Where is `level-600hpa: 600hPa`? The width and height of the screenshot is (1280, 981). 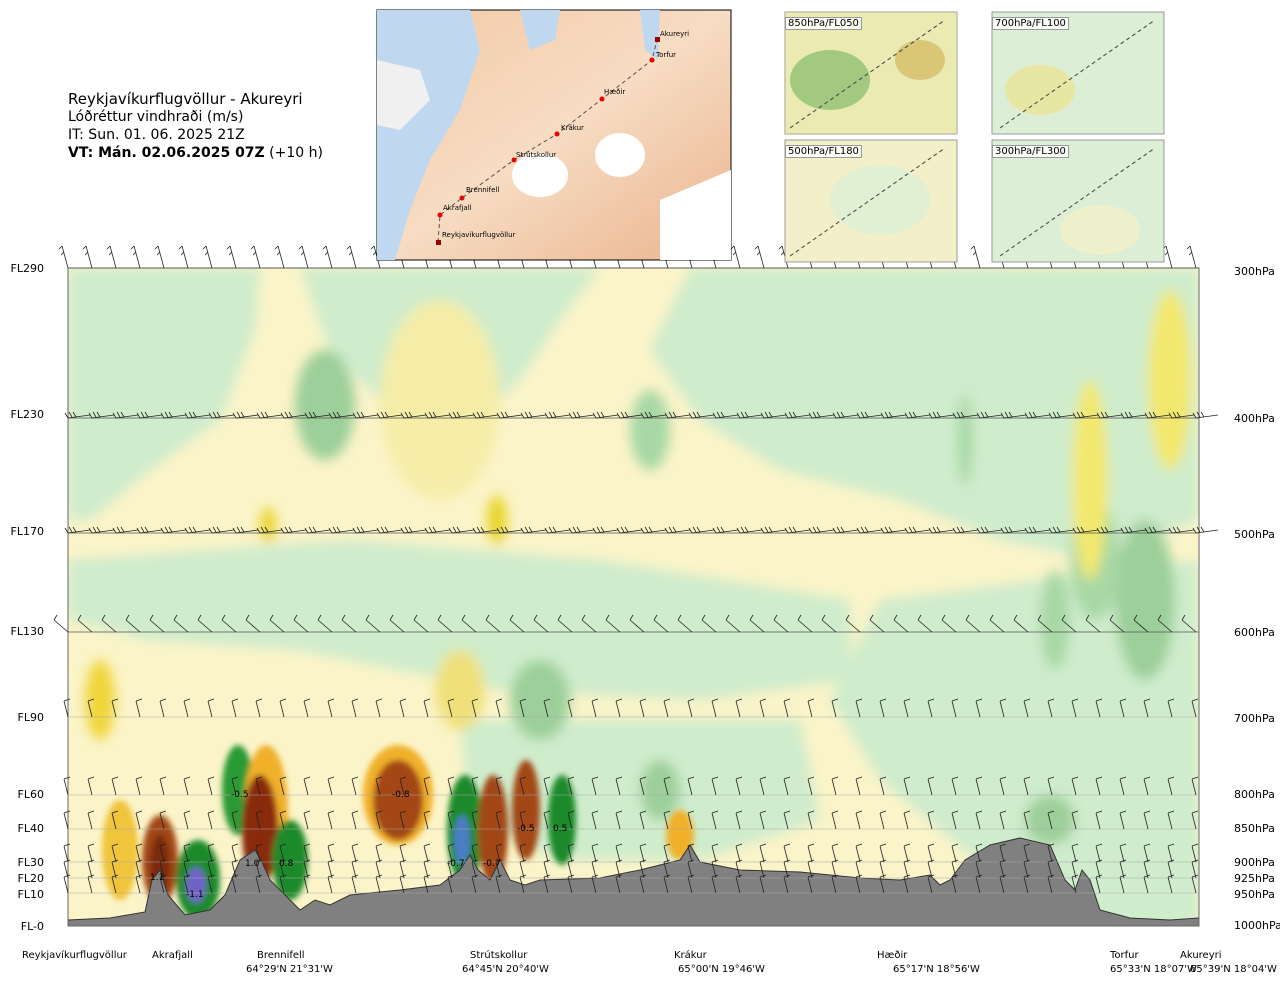
level-600hpa: 600hPa is located at coordinates (1254, 632).